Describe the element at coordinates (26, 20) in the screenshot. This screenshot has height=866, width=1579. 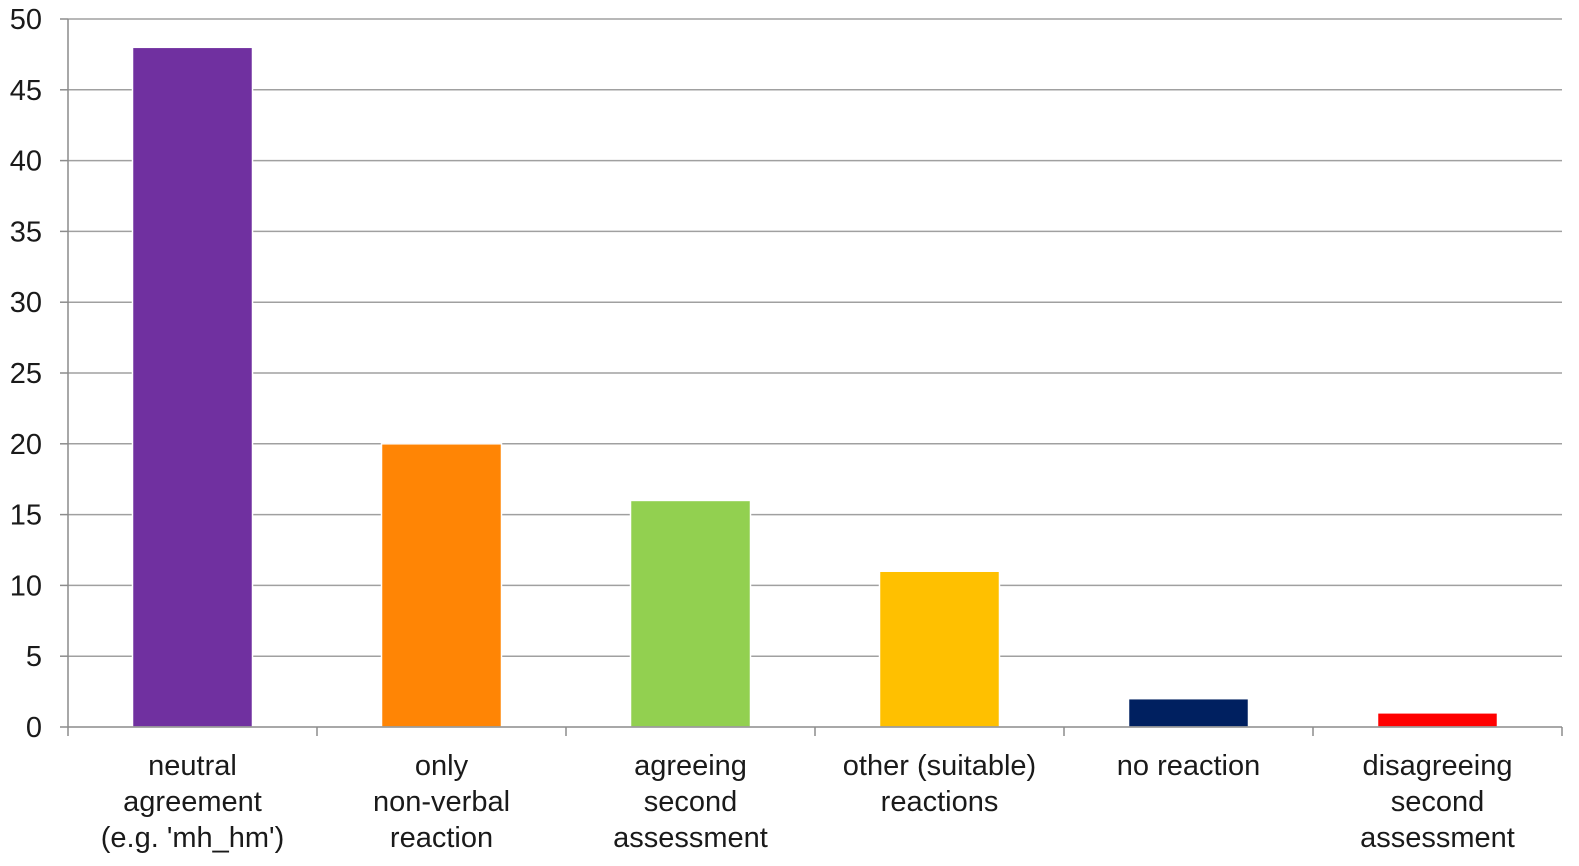
I see `y-tick-label: 50` at that location.